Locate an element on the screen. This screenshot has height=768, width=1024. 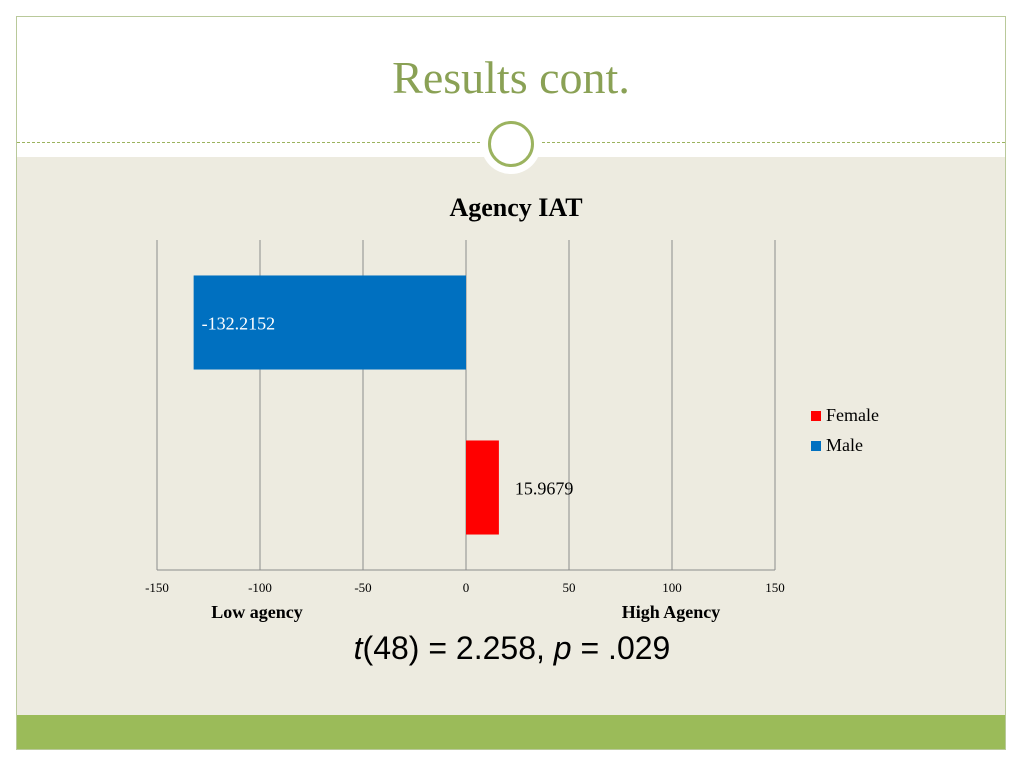
p-symbol: p is located at coordinates (562, 648).